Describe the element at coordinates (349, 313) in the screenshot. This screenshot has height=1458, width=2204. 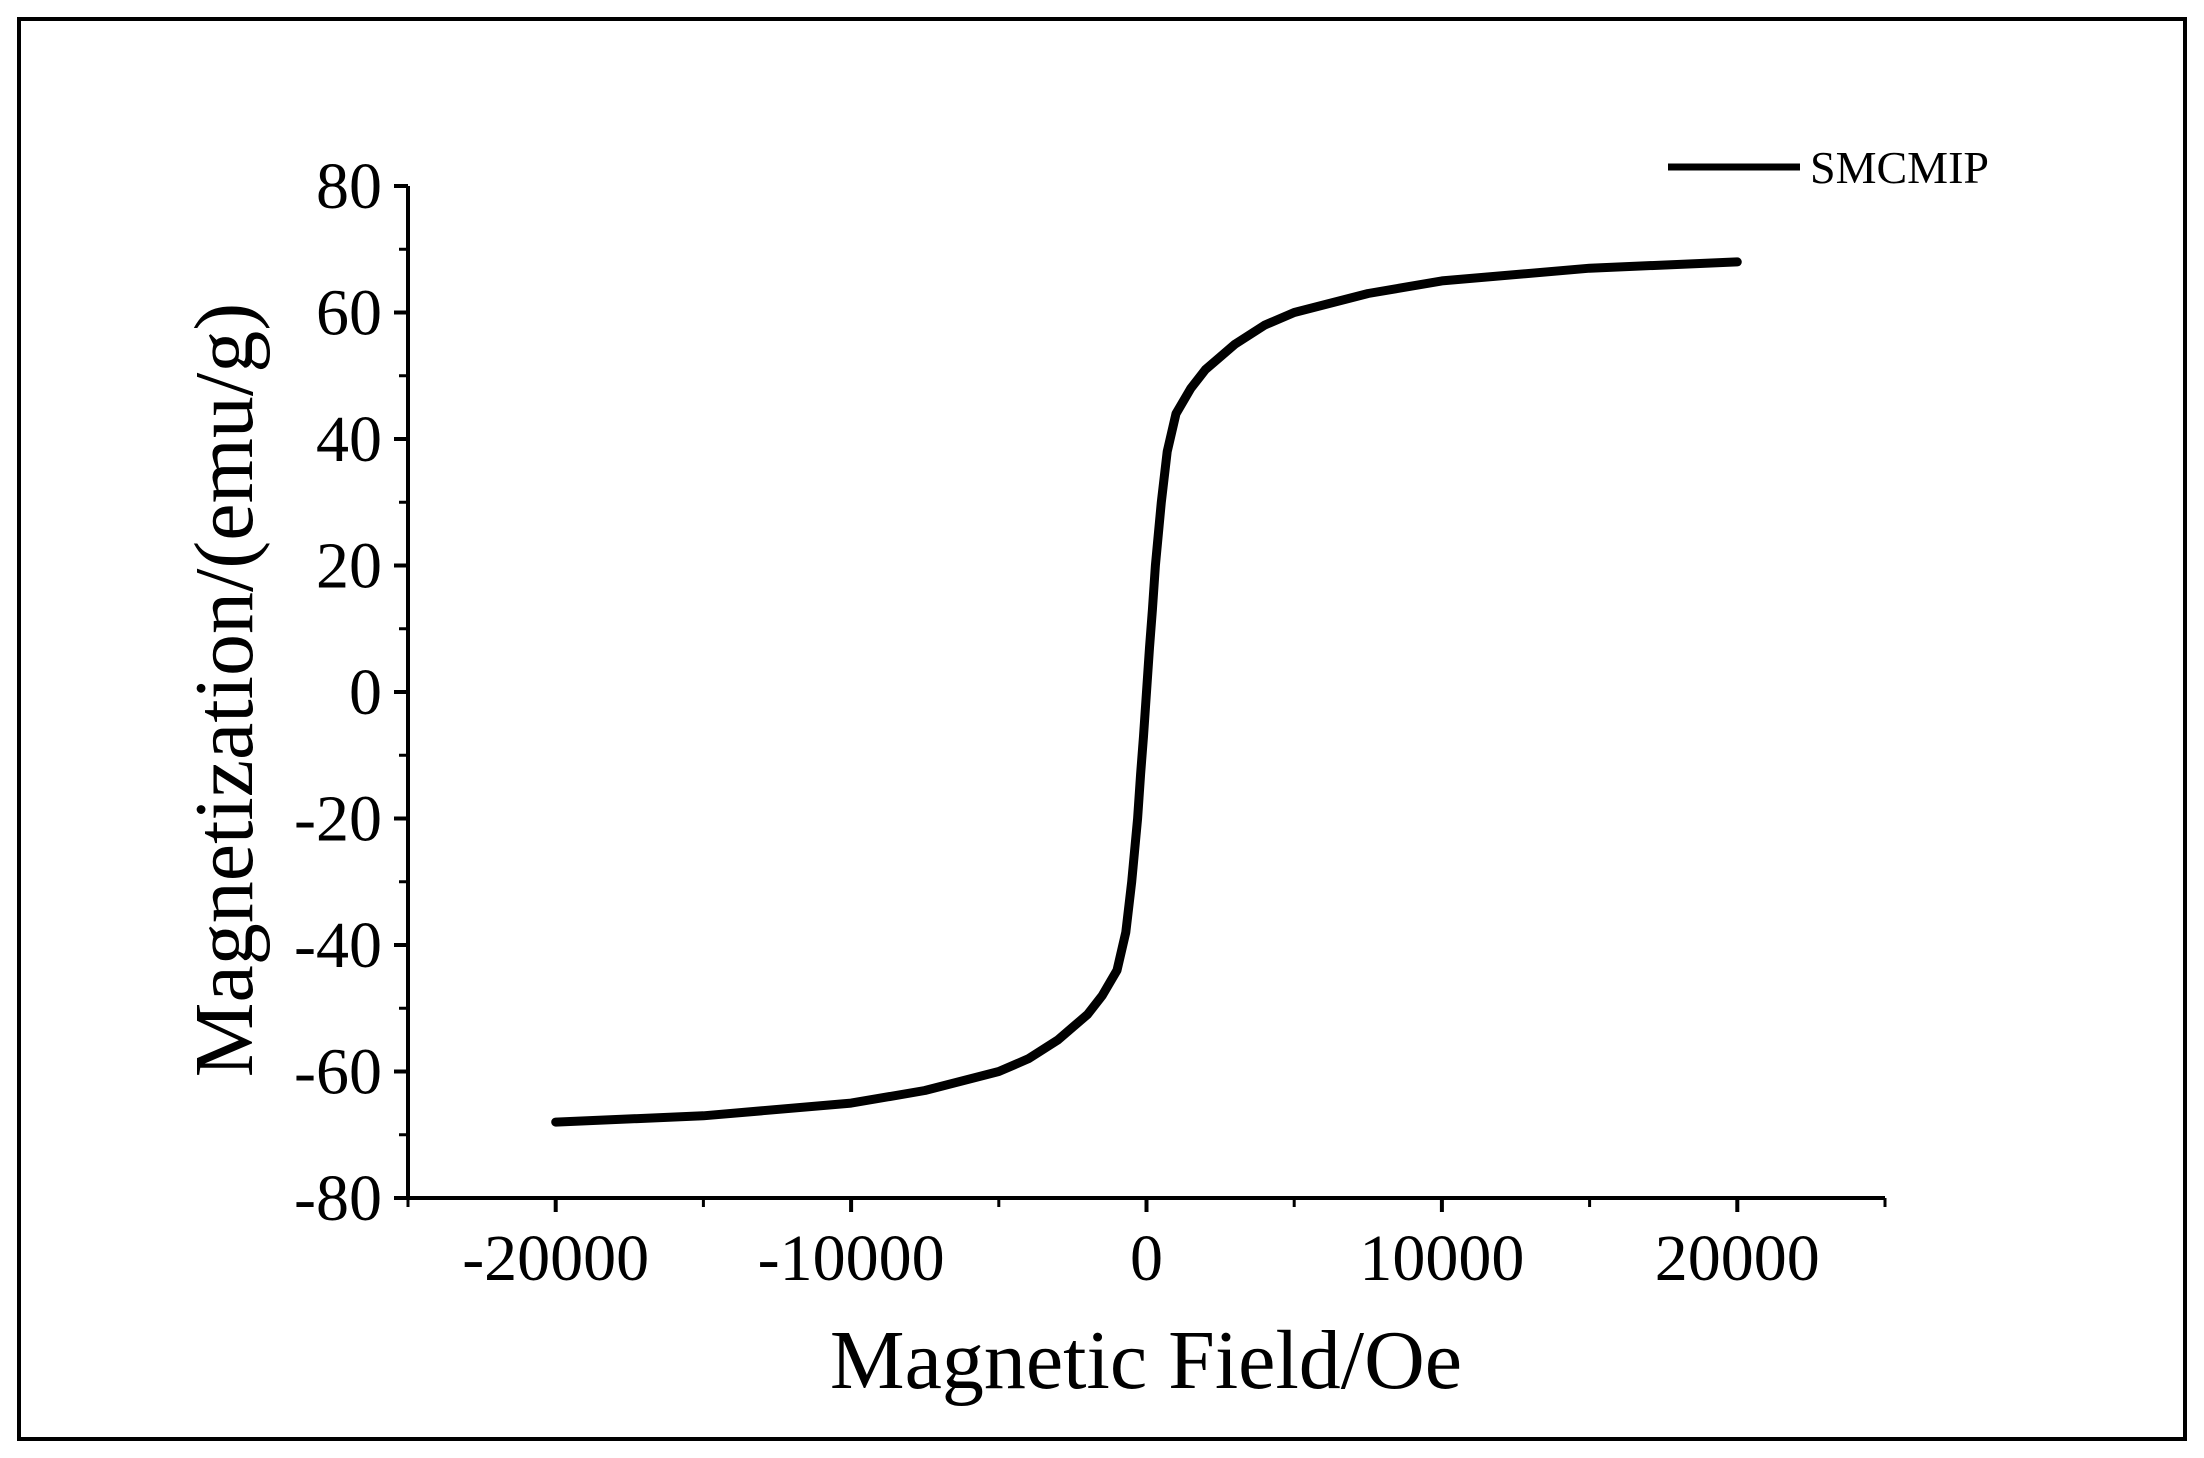
I see `y-tick-label: 60` at that location.